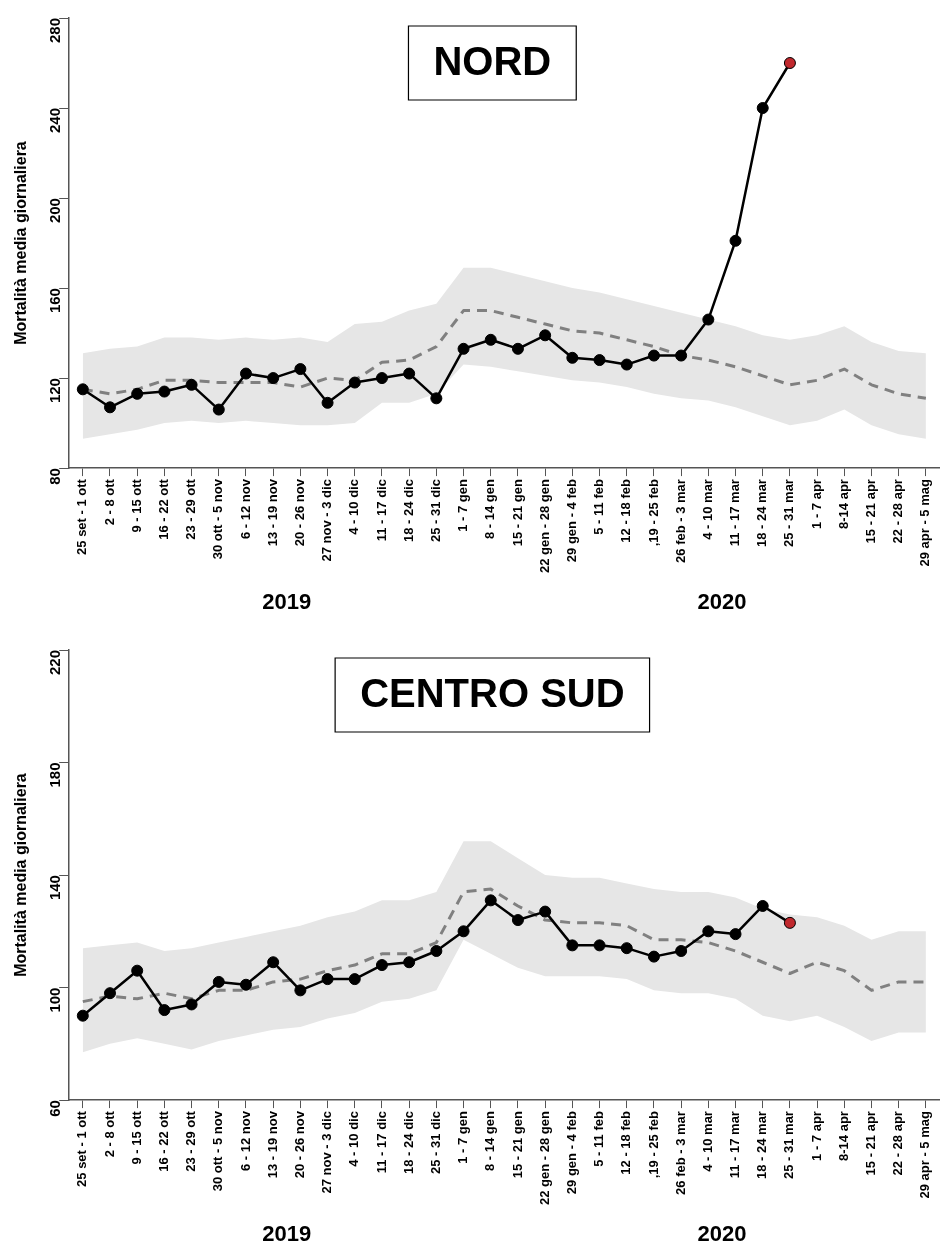 Image resolution: width=946 pixels, height=1255 pixels. I want to click on text: NORD, so click(492, 61).